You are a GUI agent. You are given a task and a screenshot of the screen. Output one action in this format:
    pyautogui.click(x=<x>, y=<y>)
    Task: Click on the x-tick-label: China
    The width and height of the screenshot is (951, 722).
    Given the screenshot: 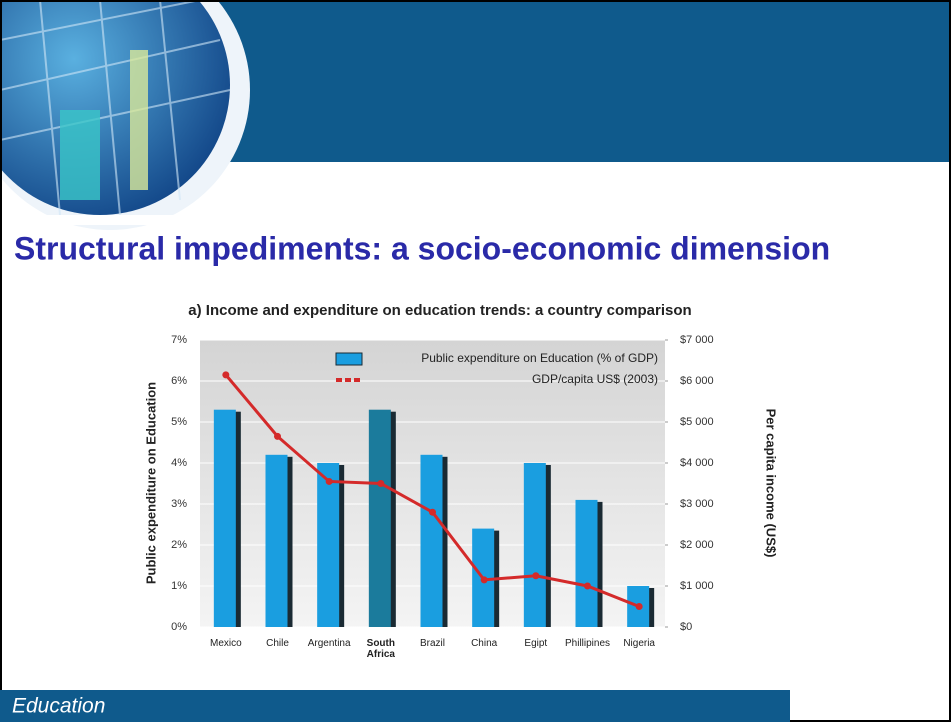 What is the action you would take?
    pyautogui.click(x=484, y=643)
    